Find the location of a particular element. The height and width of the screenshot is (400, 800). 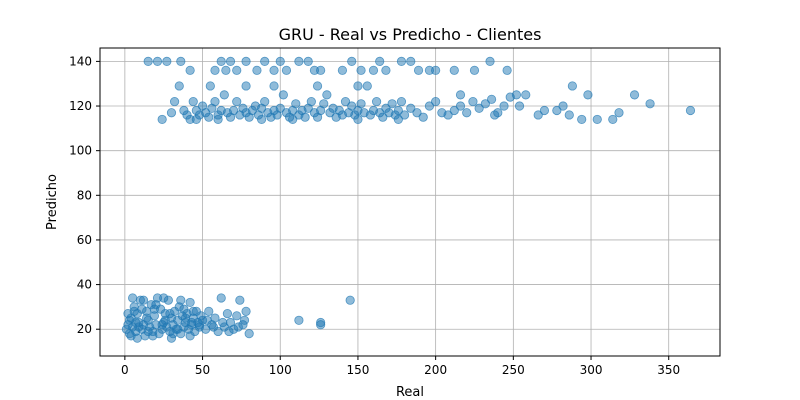

x-tick-label: 0 is located at coordinates (125, 370).